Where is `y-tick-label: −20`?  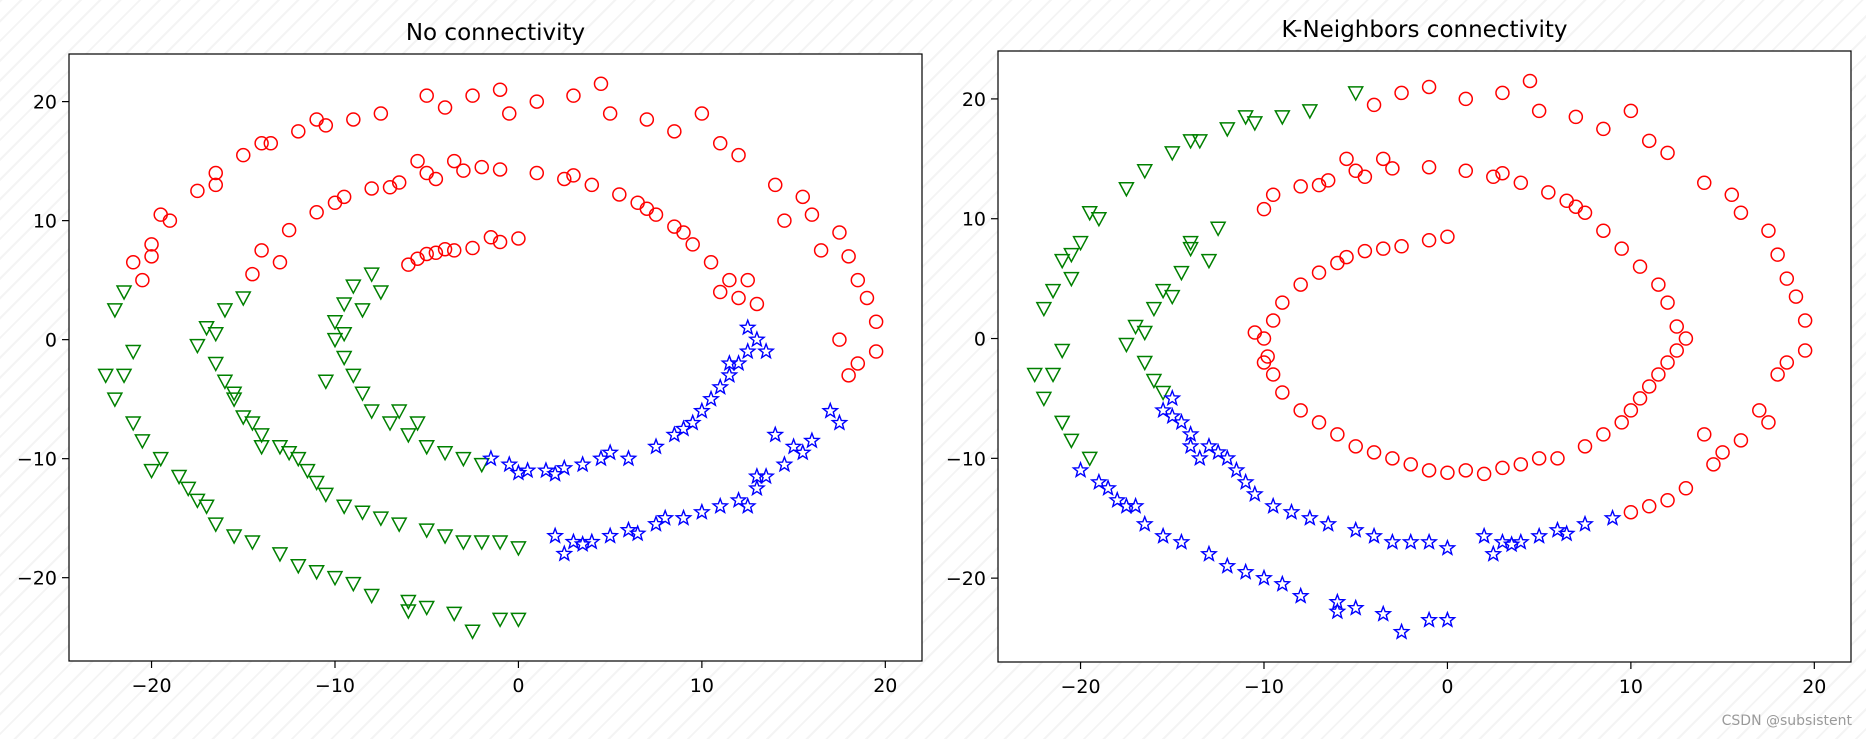
y-tick-label: −20 is located at coordinates (37, 579).